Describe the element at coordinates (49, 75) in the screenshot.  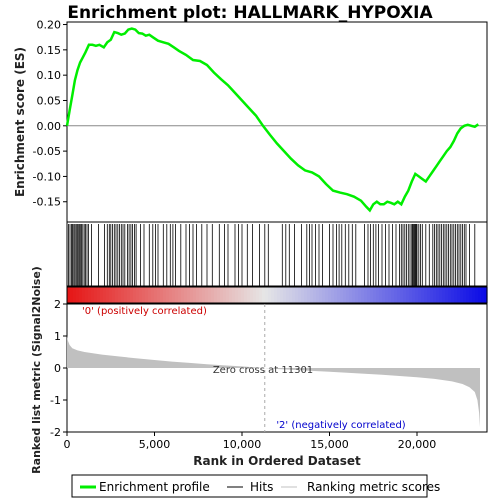
I see `es-y-tick-label: 0.10` at that location.